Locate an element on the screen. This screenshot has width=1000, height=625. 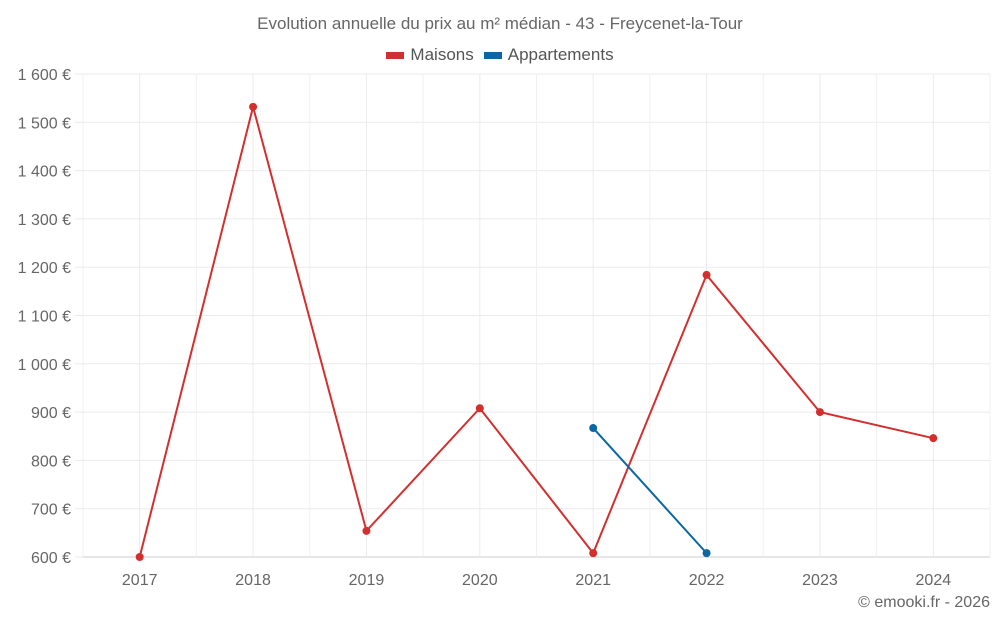
y-tick-label: 1 100 € is located at coordinates (44, 317).